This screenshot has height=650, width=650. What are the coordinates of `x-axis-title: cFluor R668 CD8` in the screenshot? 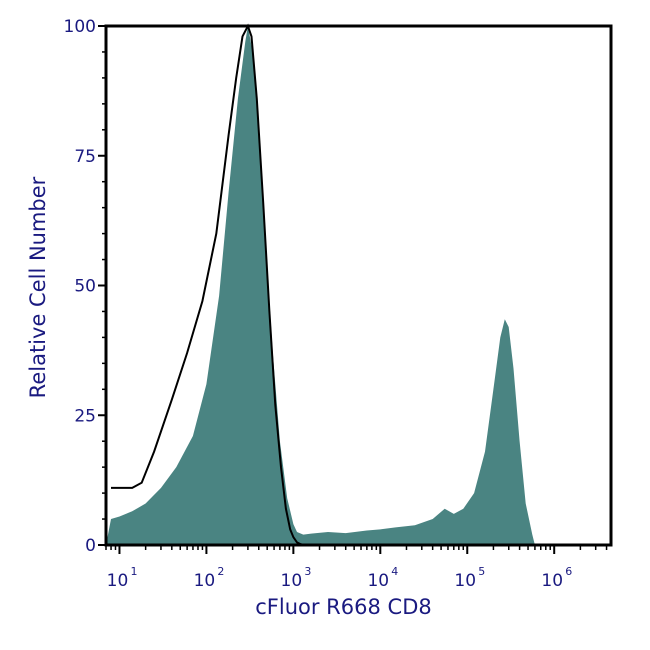 It's located at (343, 607).